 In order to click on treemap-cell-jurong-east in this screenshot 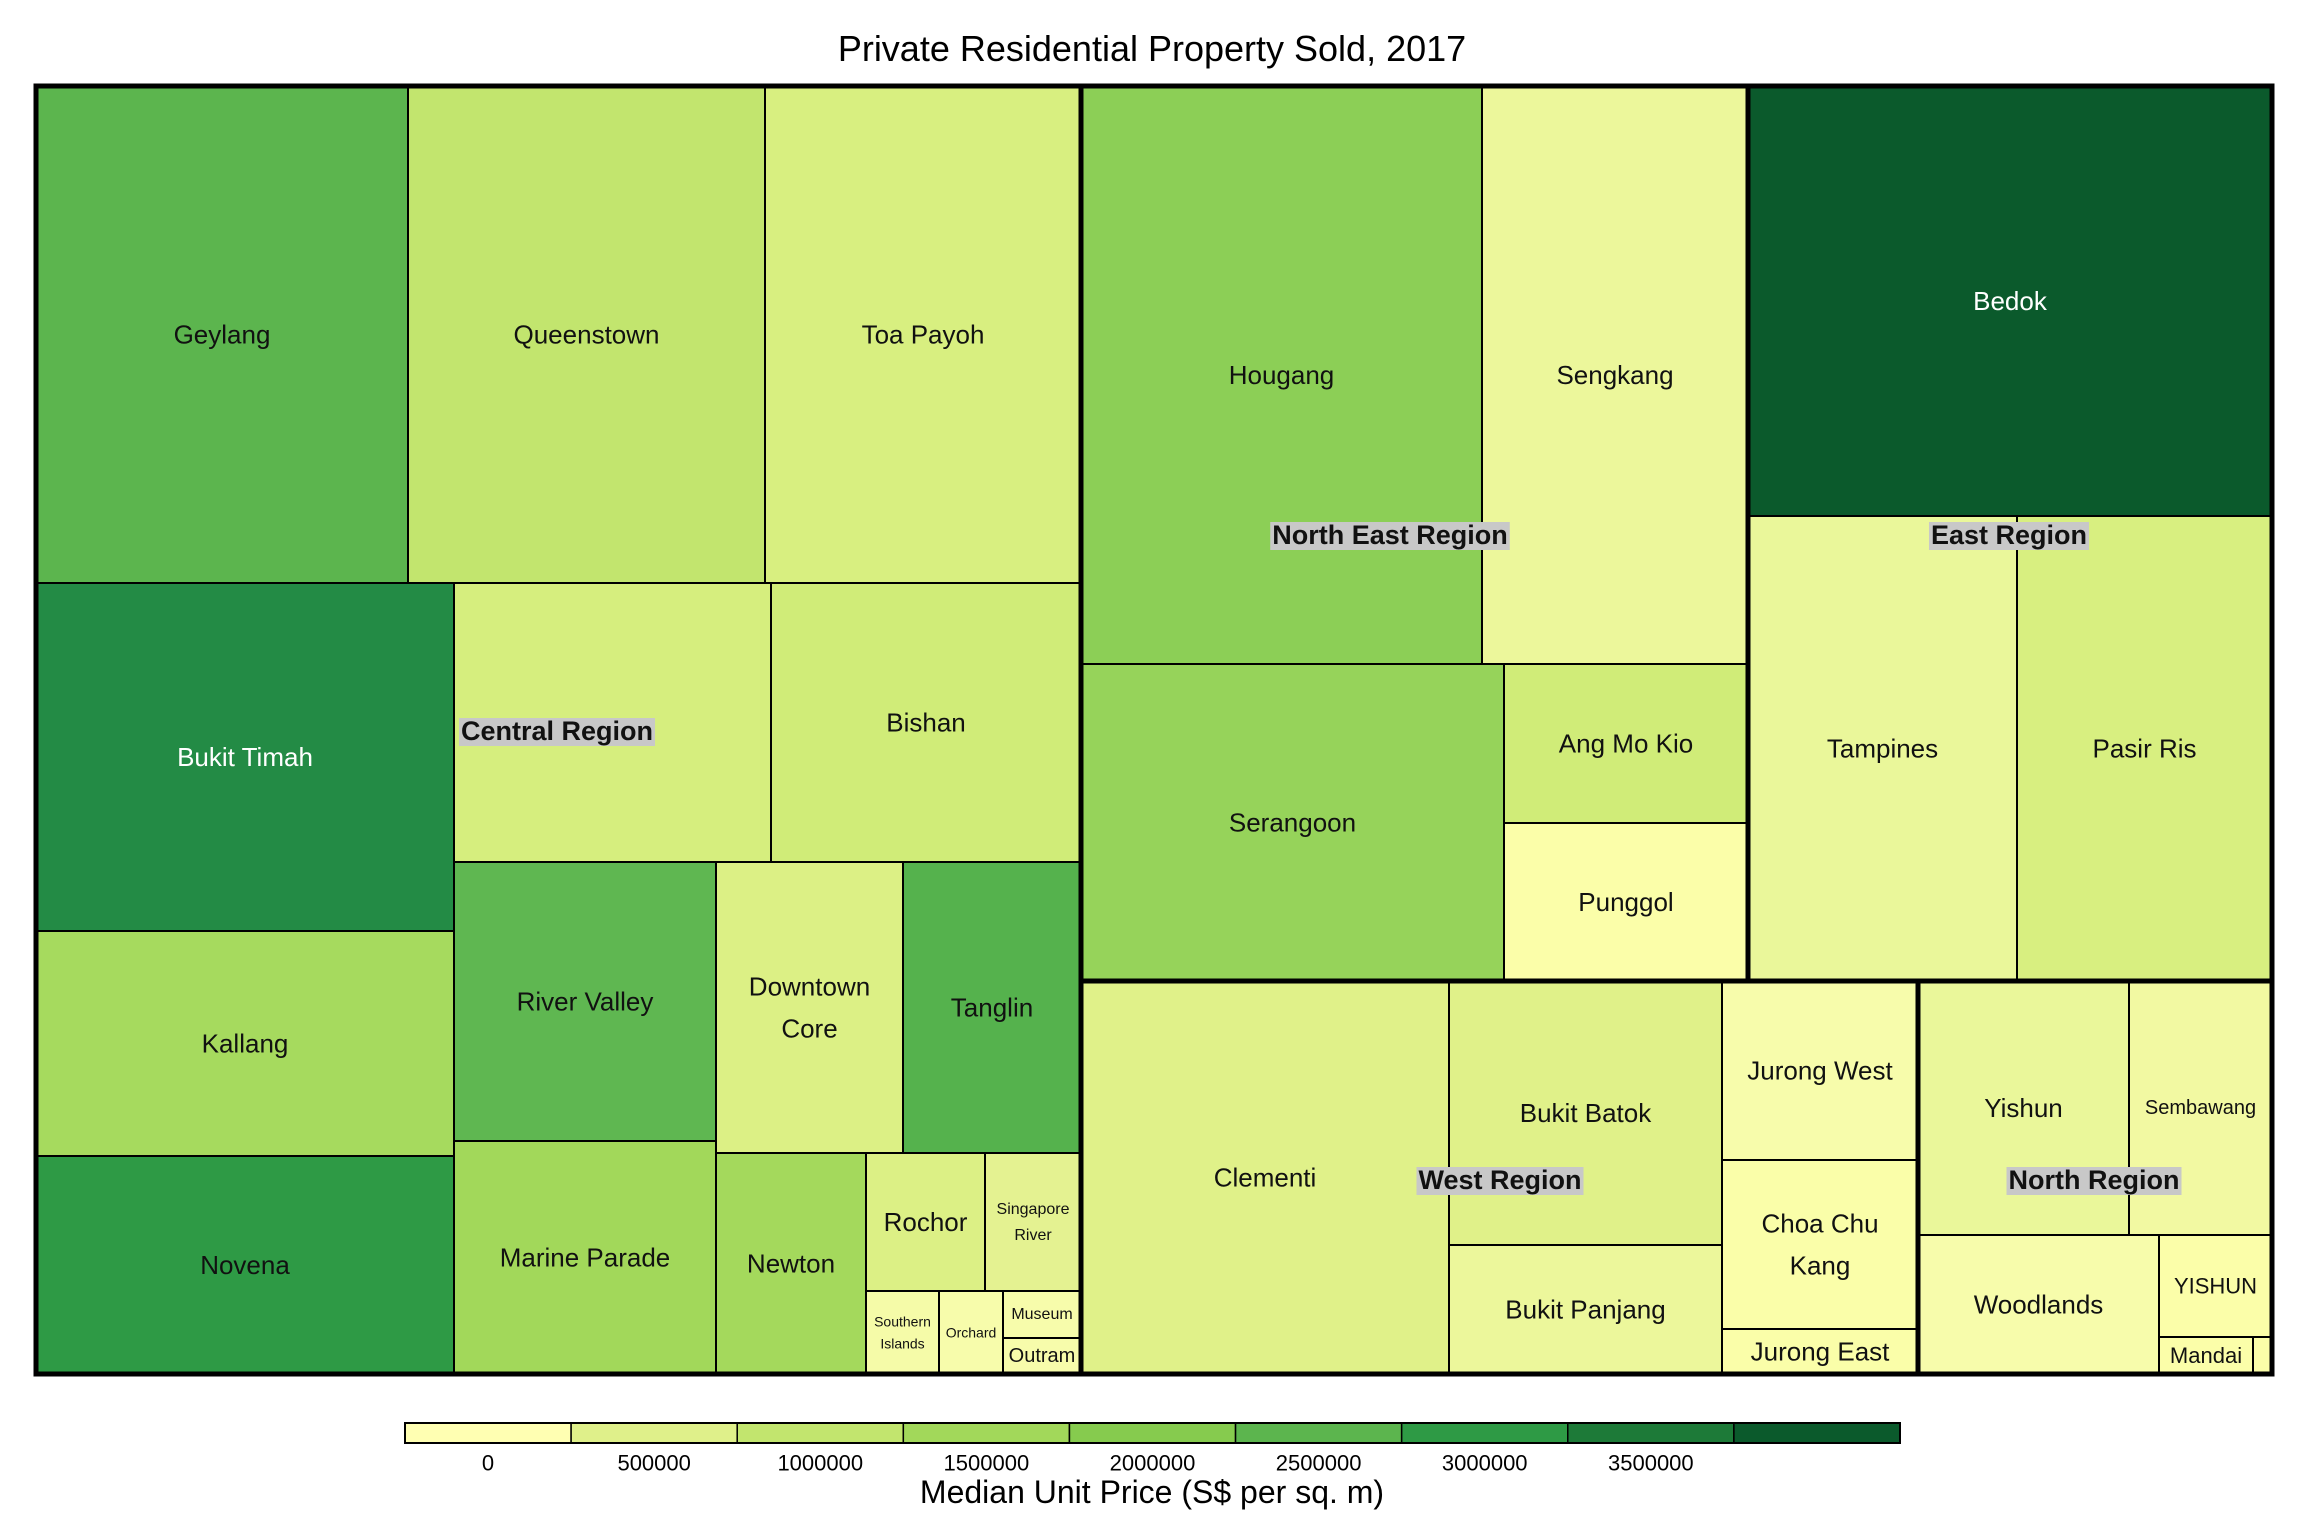, I will do `click(1820, 1351)`.